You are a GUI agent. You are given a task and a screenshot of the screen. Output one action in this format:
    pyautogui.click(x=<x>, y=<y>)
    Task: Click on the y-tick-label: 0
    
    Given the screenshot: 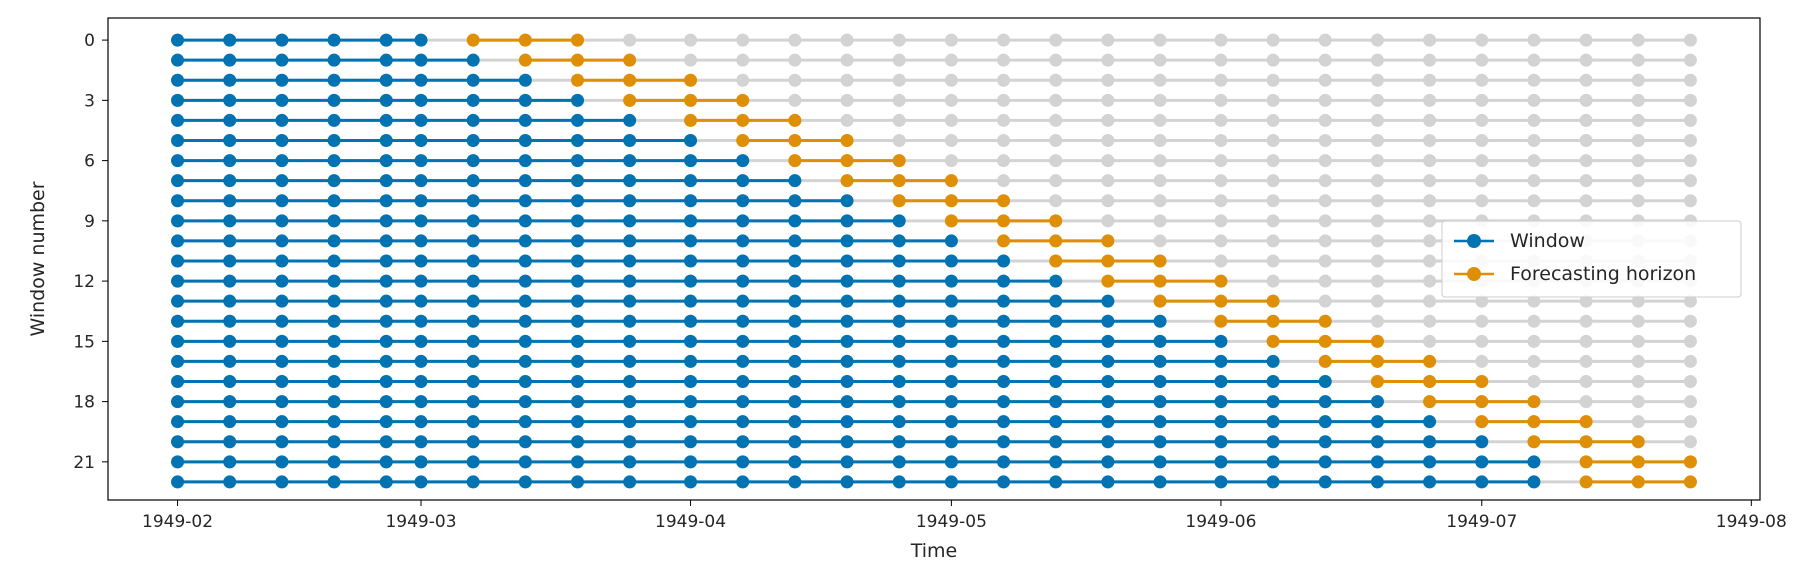 What is the action you would take?
    pyautogui.click(x=89, y=41)
    